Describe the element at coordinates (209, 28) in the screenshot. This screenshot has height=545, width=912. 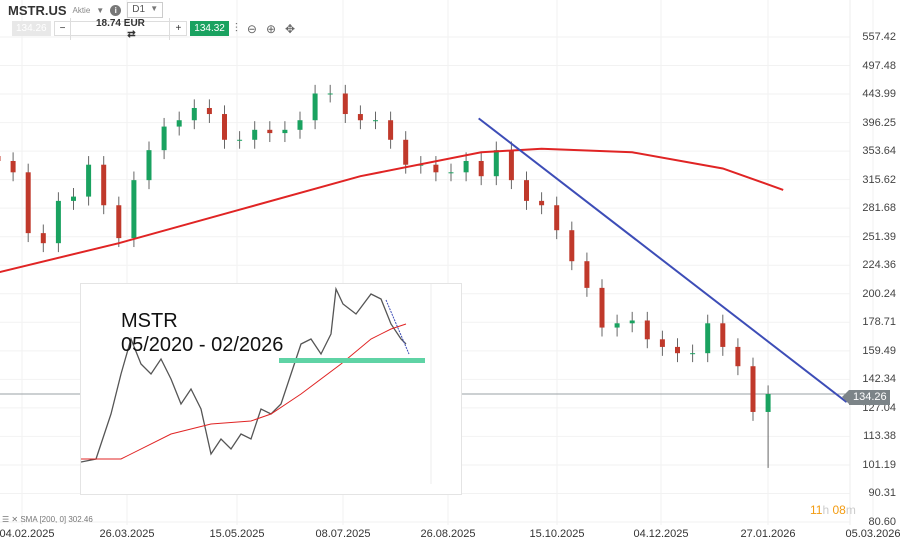
I see `buy-price-button: 134.32` at that location.